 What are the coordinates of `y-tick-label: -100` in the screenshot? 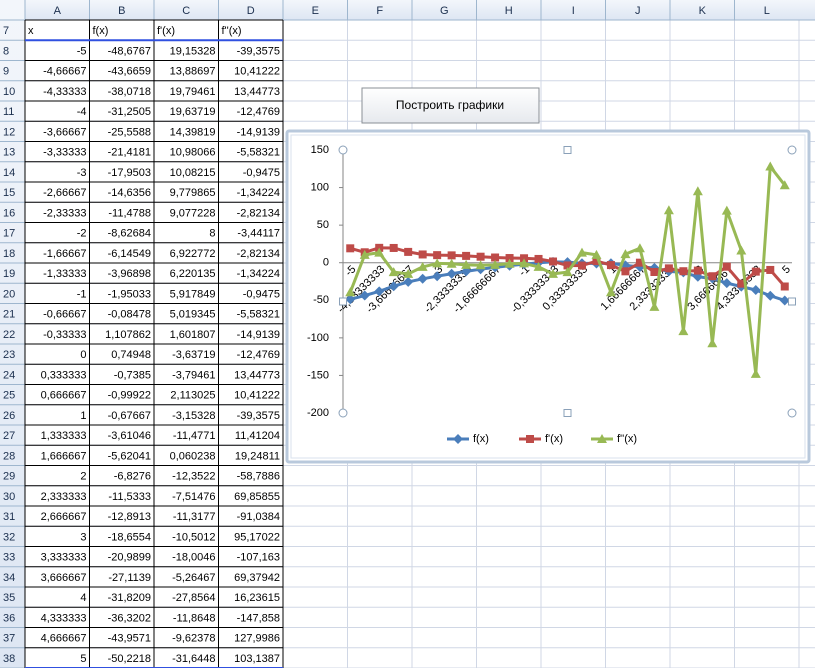 It's located at (318, 338).